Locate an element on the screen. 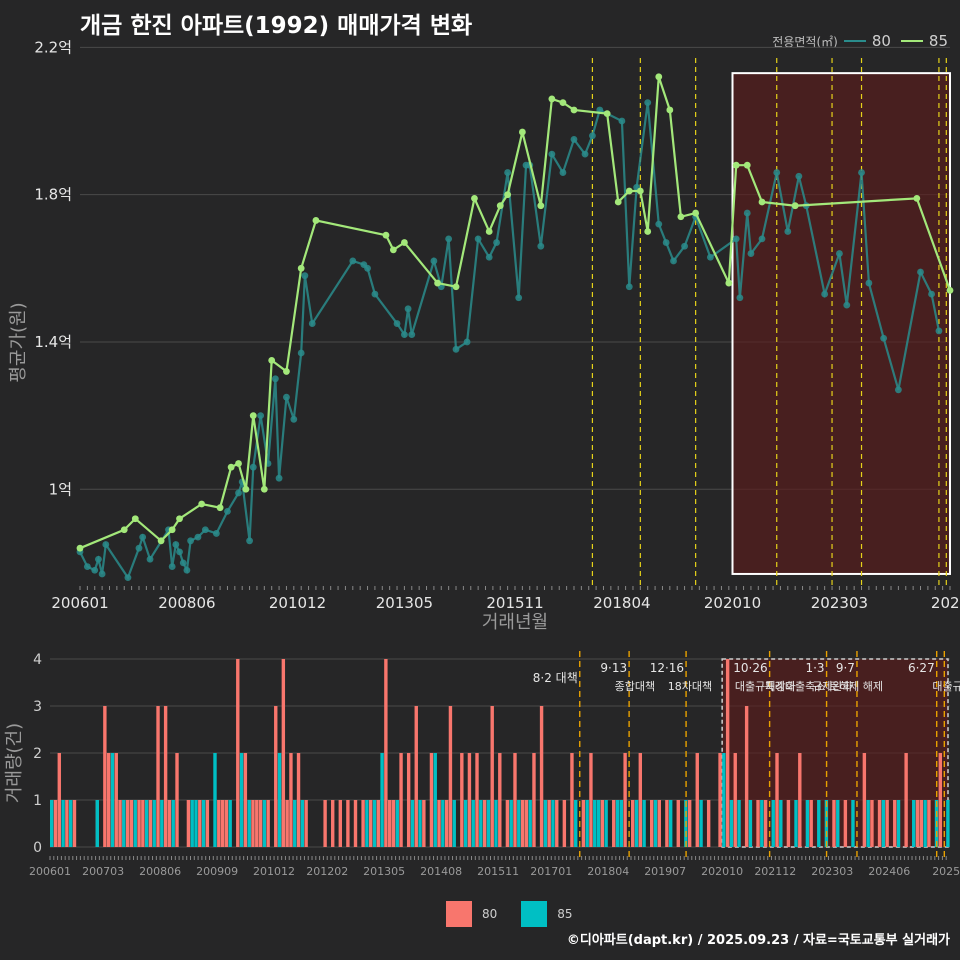 This screenshot has width=960, height=960. y-tick-label: 2 is located at coordinates (37, 754).